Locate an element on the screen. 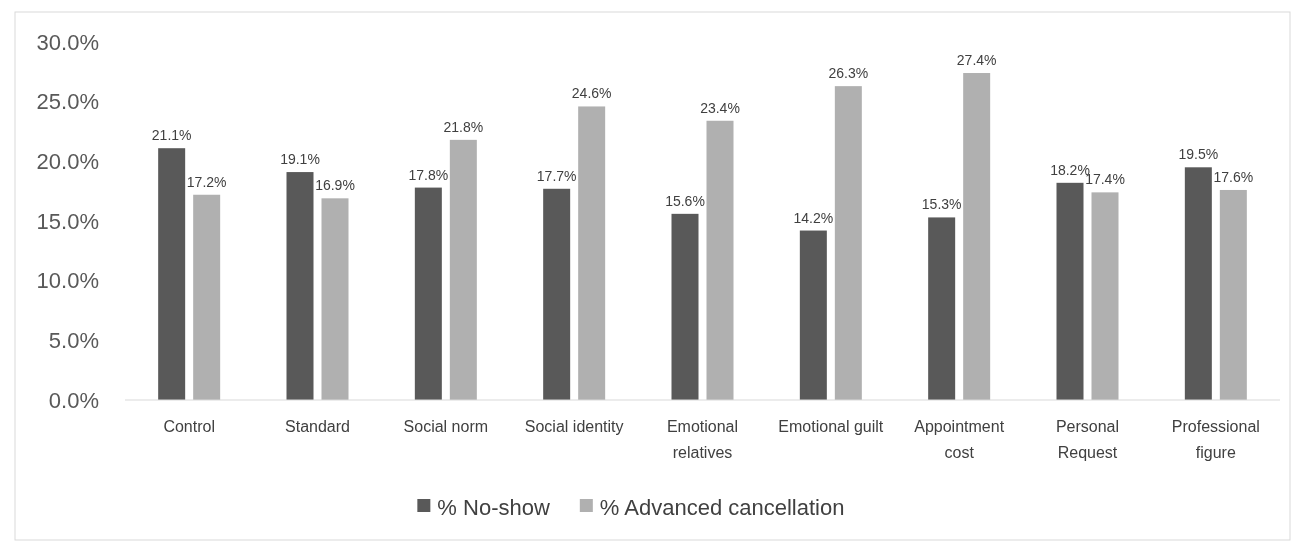 This screenshot has height=542, width=1293. x-tick-label: Professional figure is located at coordinates (1215, 439).